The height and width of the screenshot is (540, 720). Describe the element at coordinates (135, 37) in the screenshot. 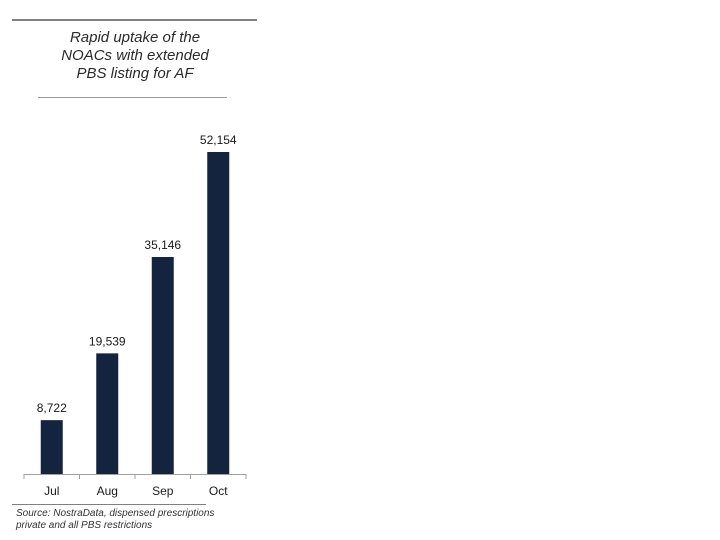

I see `chart-title-line-1: Rapid uptake of the` at that location.